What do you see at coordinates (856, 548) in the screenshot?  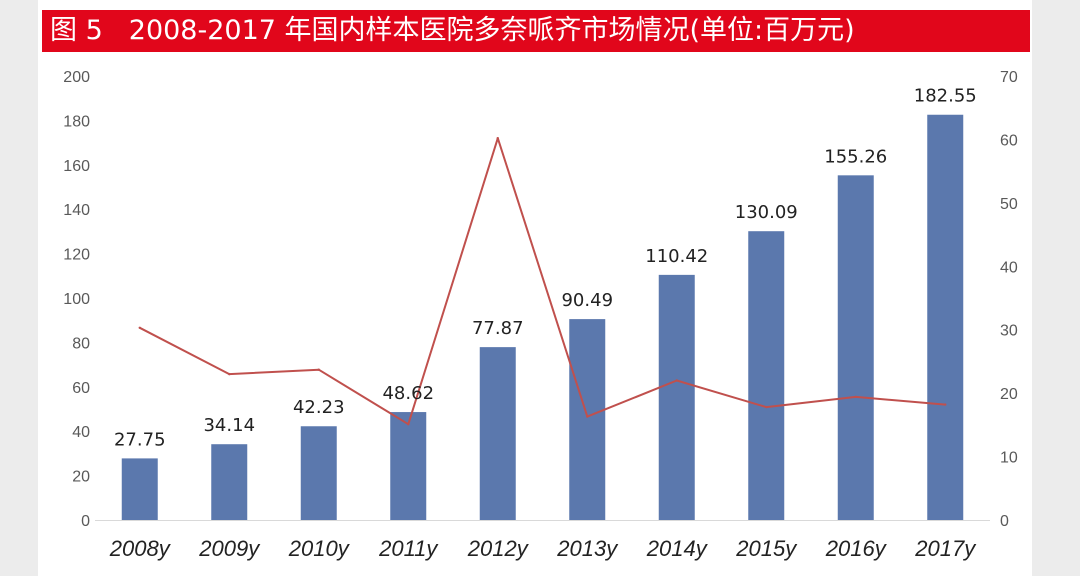 I see `x-tick-label: 2016y` at bounding box center [856, 548].